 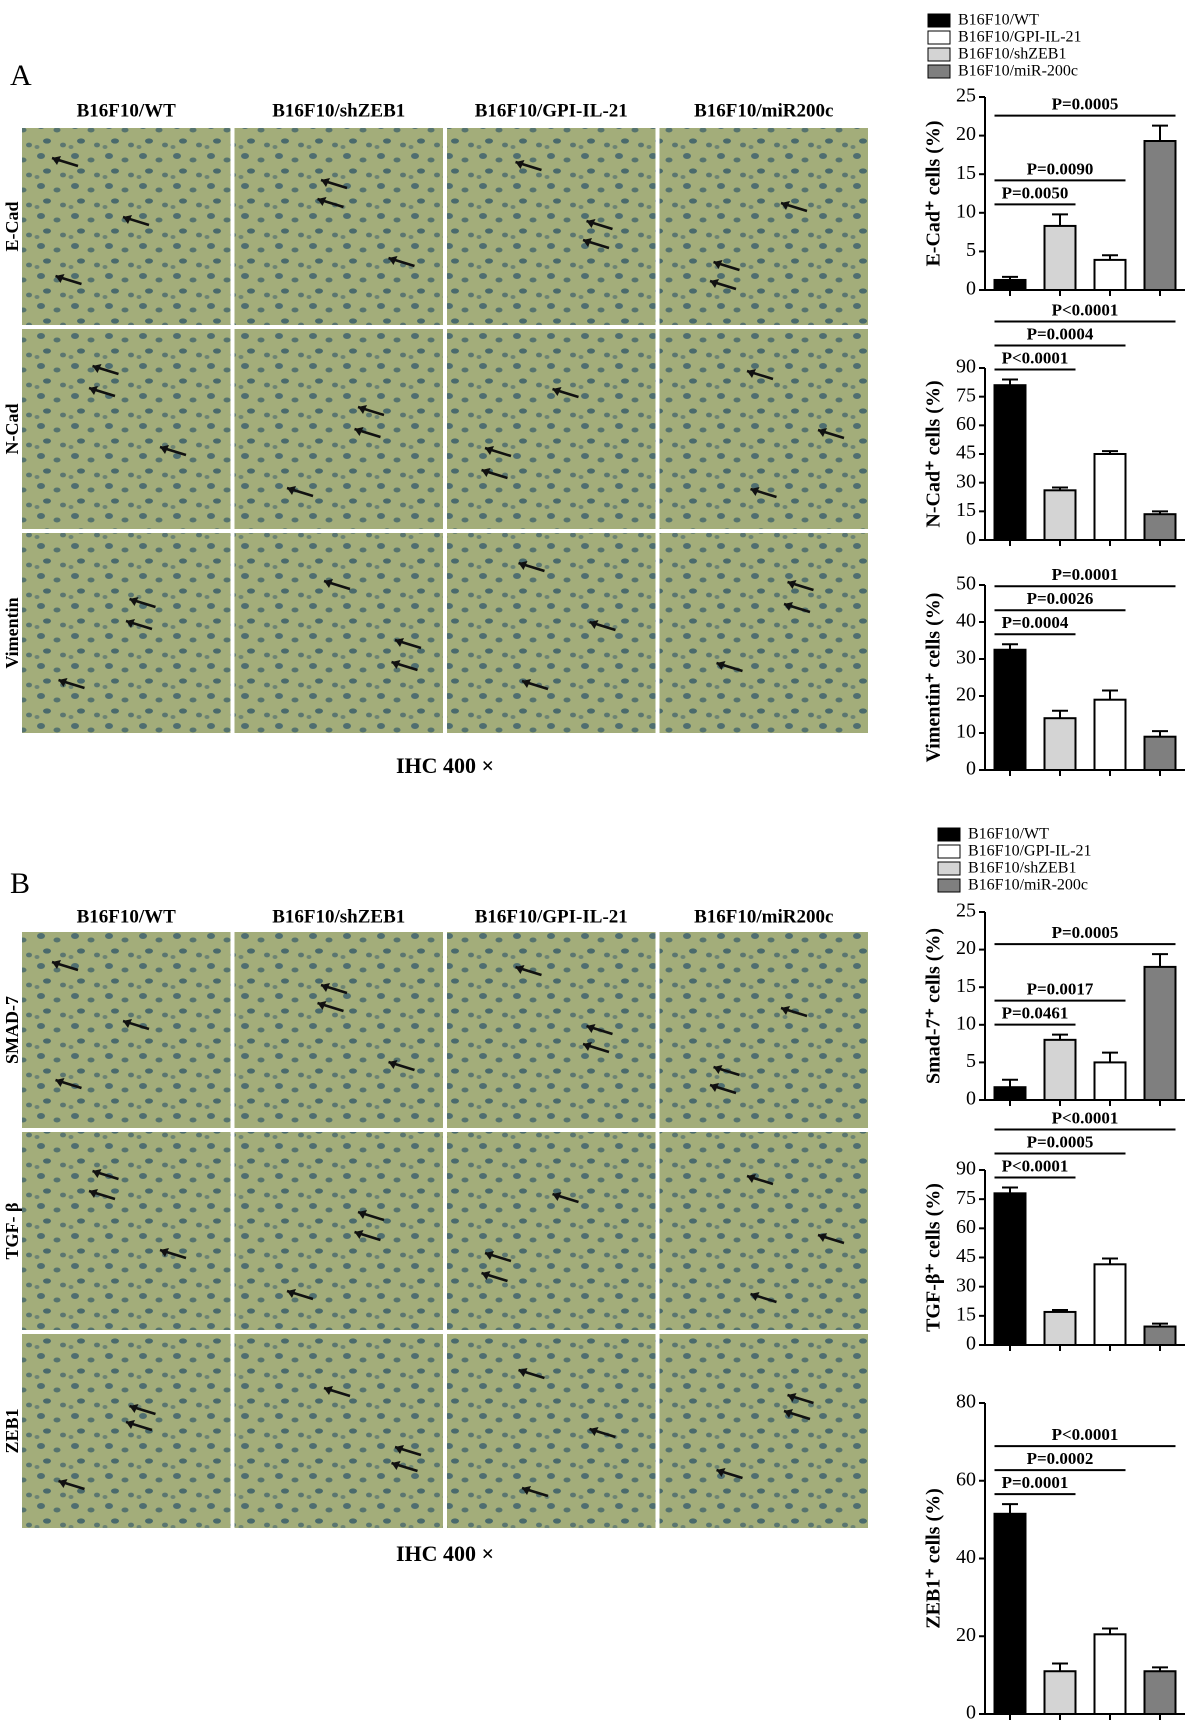 What do you see at coordinates (934, 453) in the screenshot?
I see `y-axis-label: N-Cad⁺ cells (%)` at bounding box center [934, 453].